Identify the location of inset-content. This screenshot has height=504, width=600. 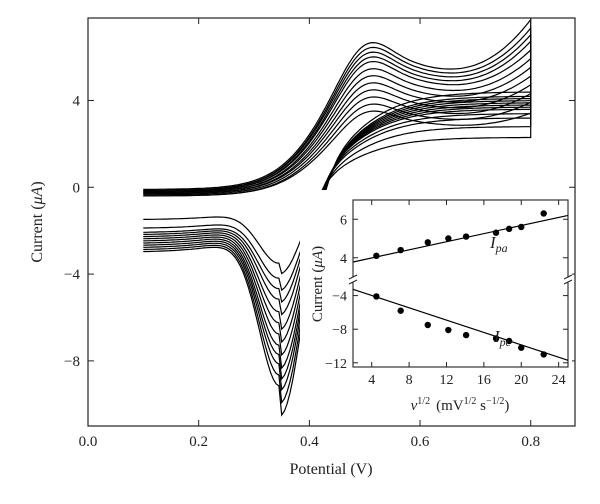
(460, 285).